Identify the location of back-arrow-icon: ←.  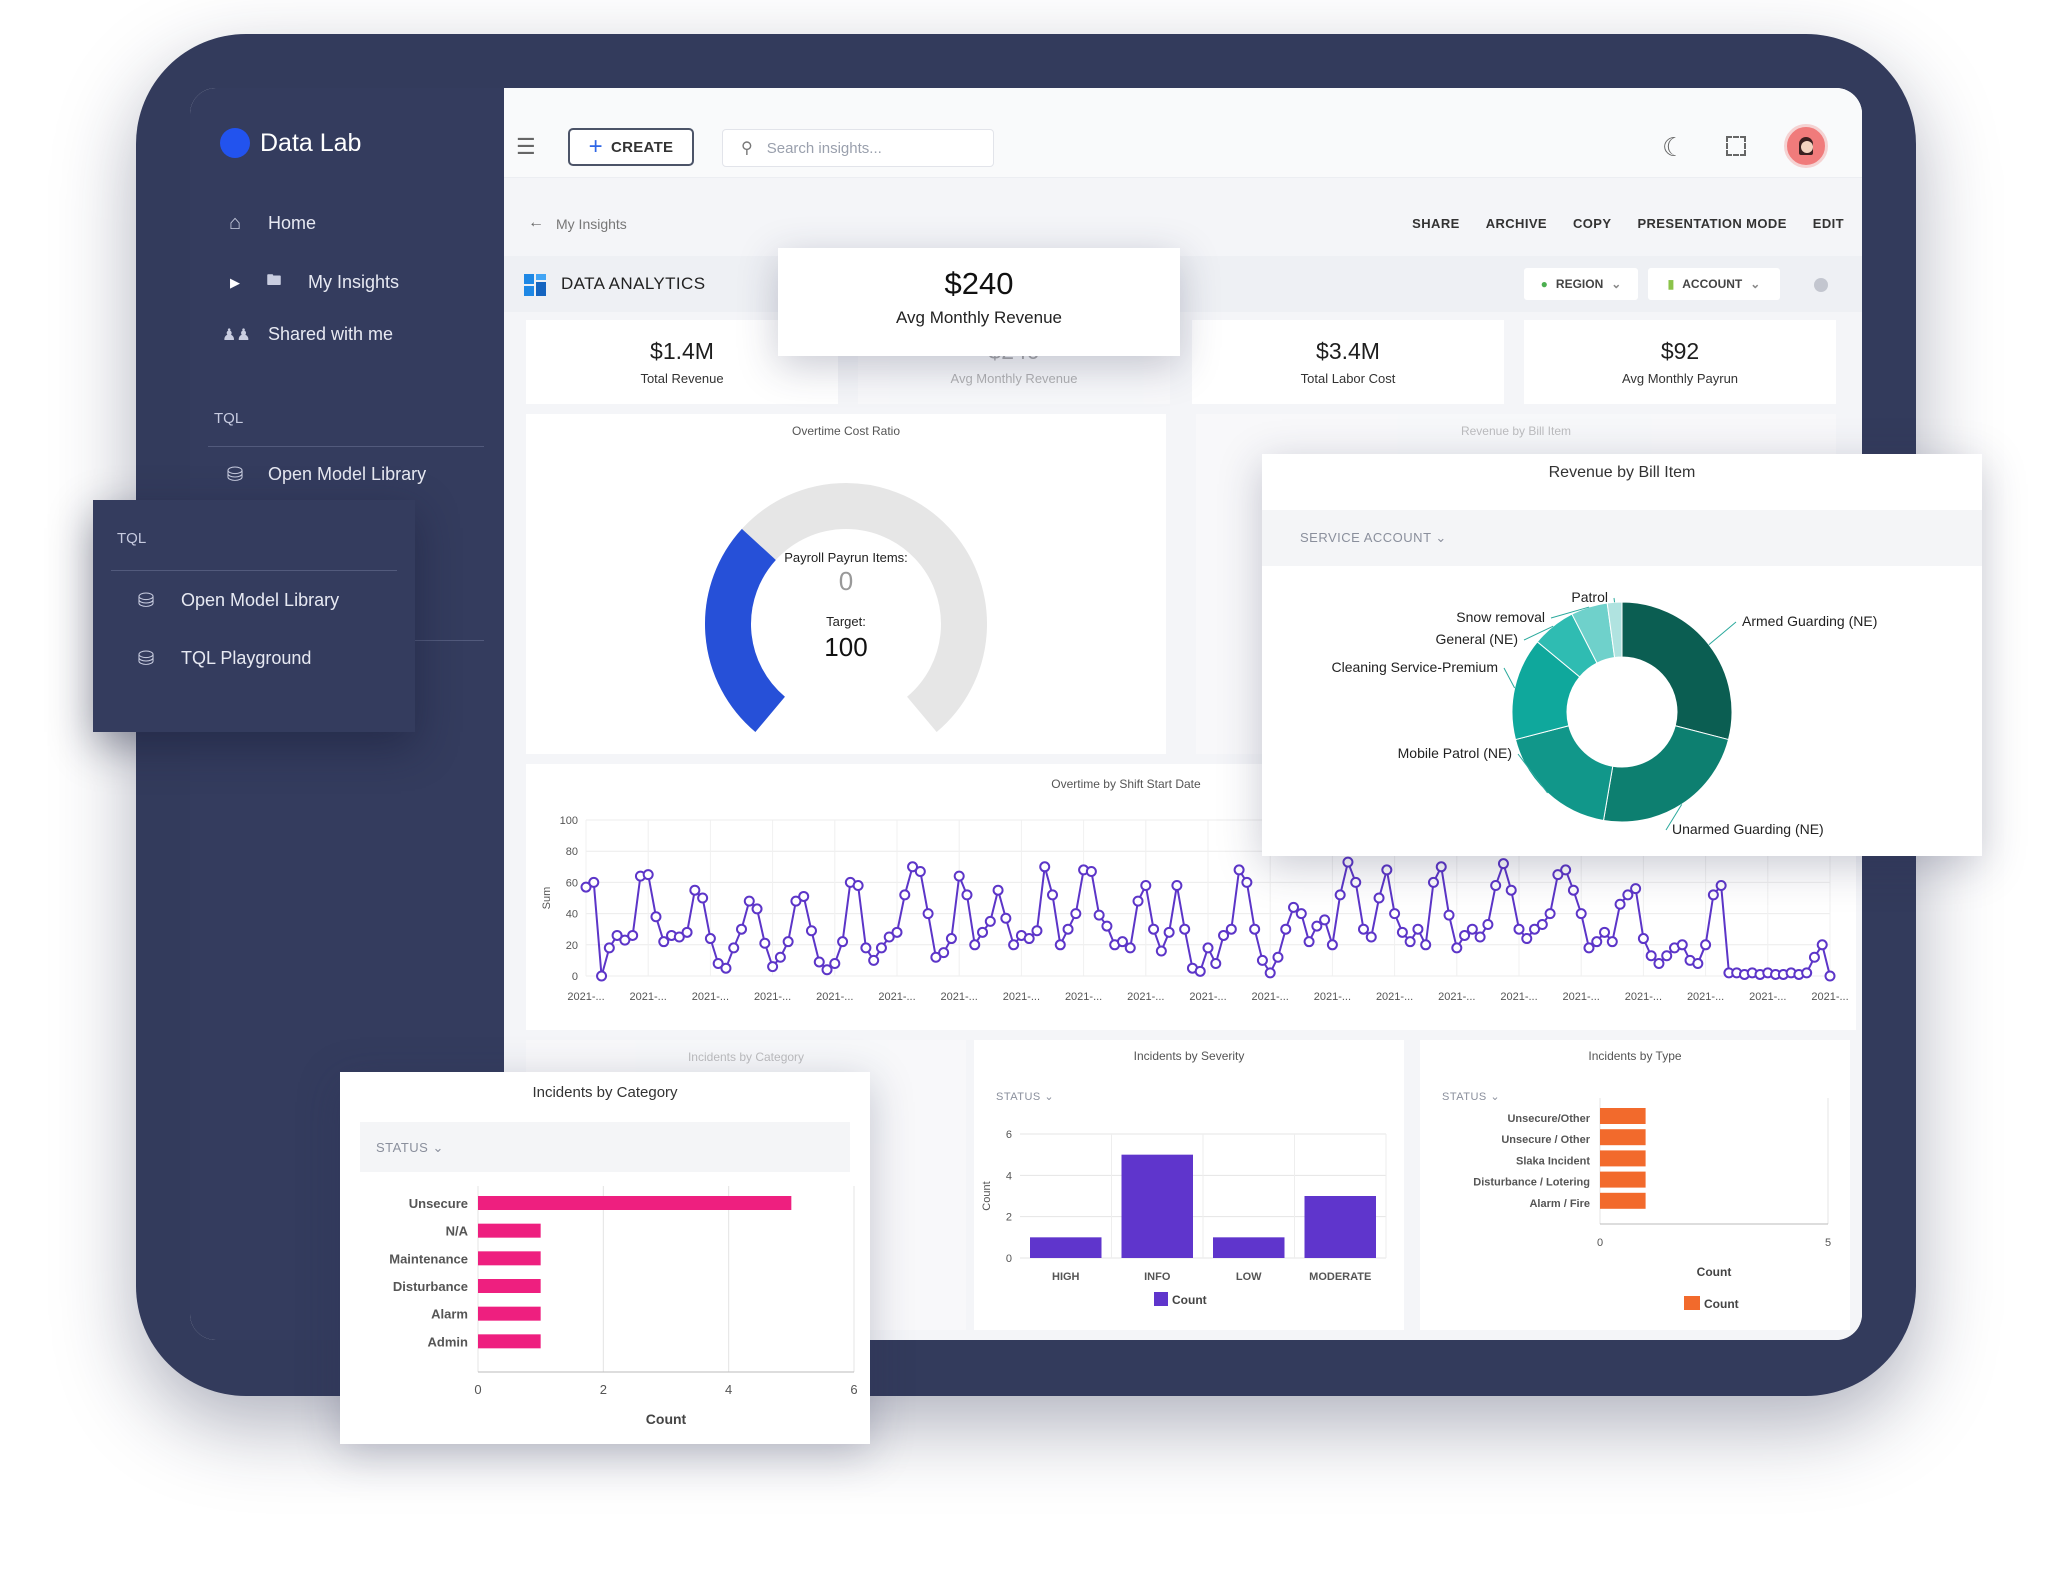
(536, 222).